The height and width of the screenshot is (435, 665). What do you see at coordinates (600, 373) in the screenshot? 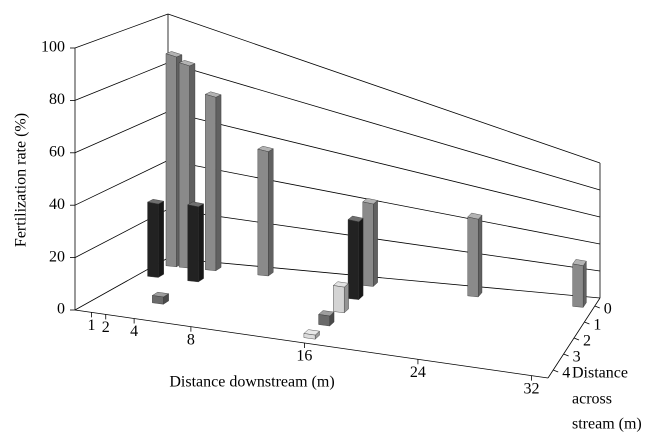
I see `z-axis-label: Distance` at bounding box center [600, 373].